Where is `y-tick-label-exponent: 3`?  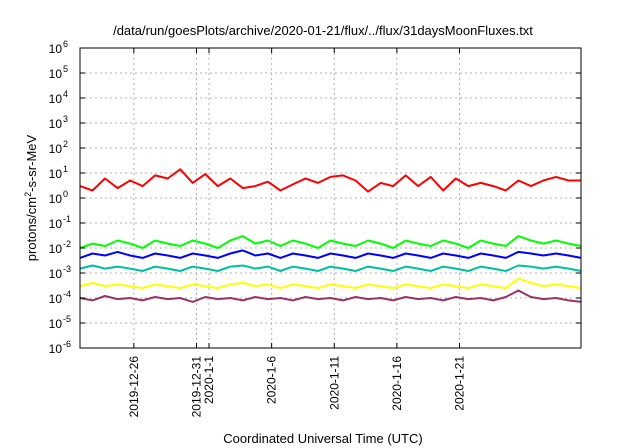 y-tick-label-exponent: 3 is located at coordinates (65, 119).